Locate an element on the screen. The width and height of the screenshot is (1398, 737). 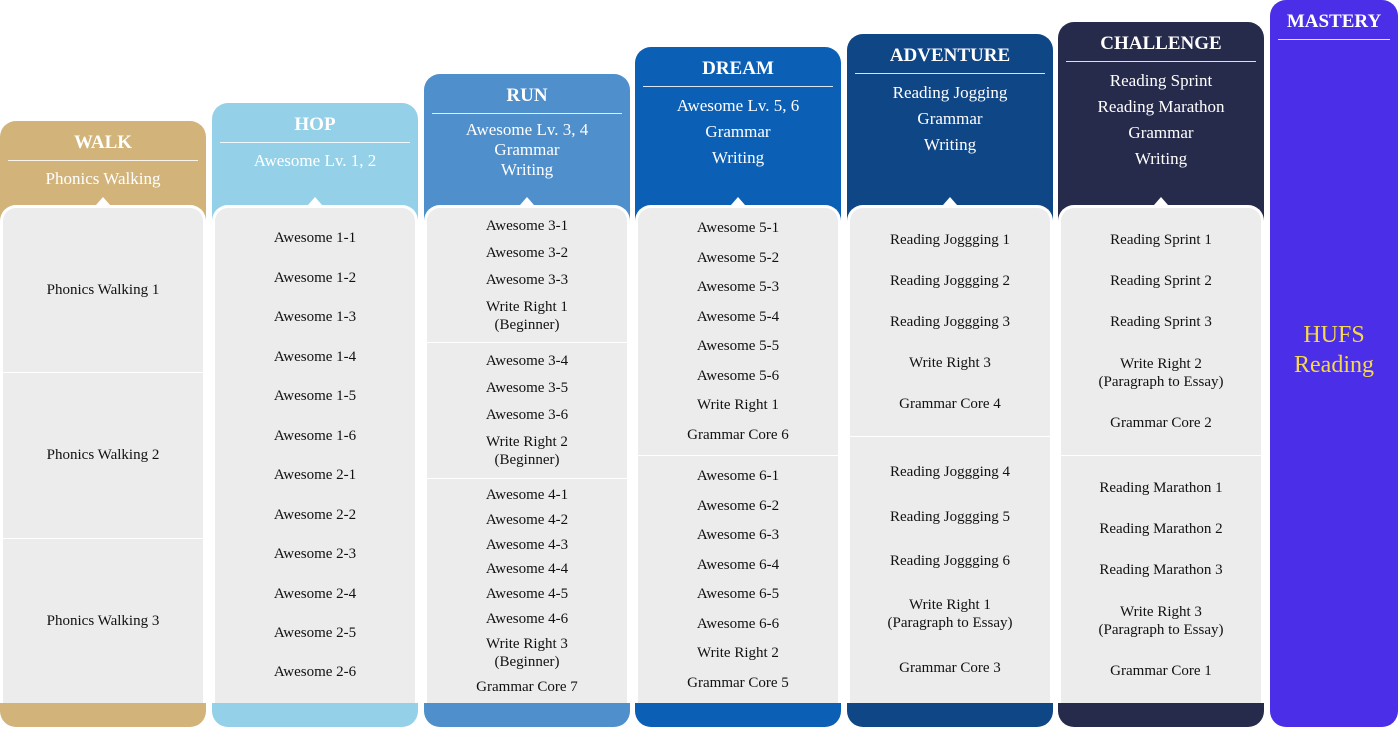
course-line: Reading Joggging 1 is located at coordinates (950, 240).